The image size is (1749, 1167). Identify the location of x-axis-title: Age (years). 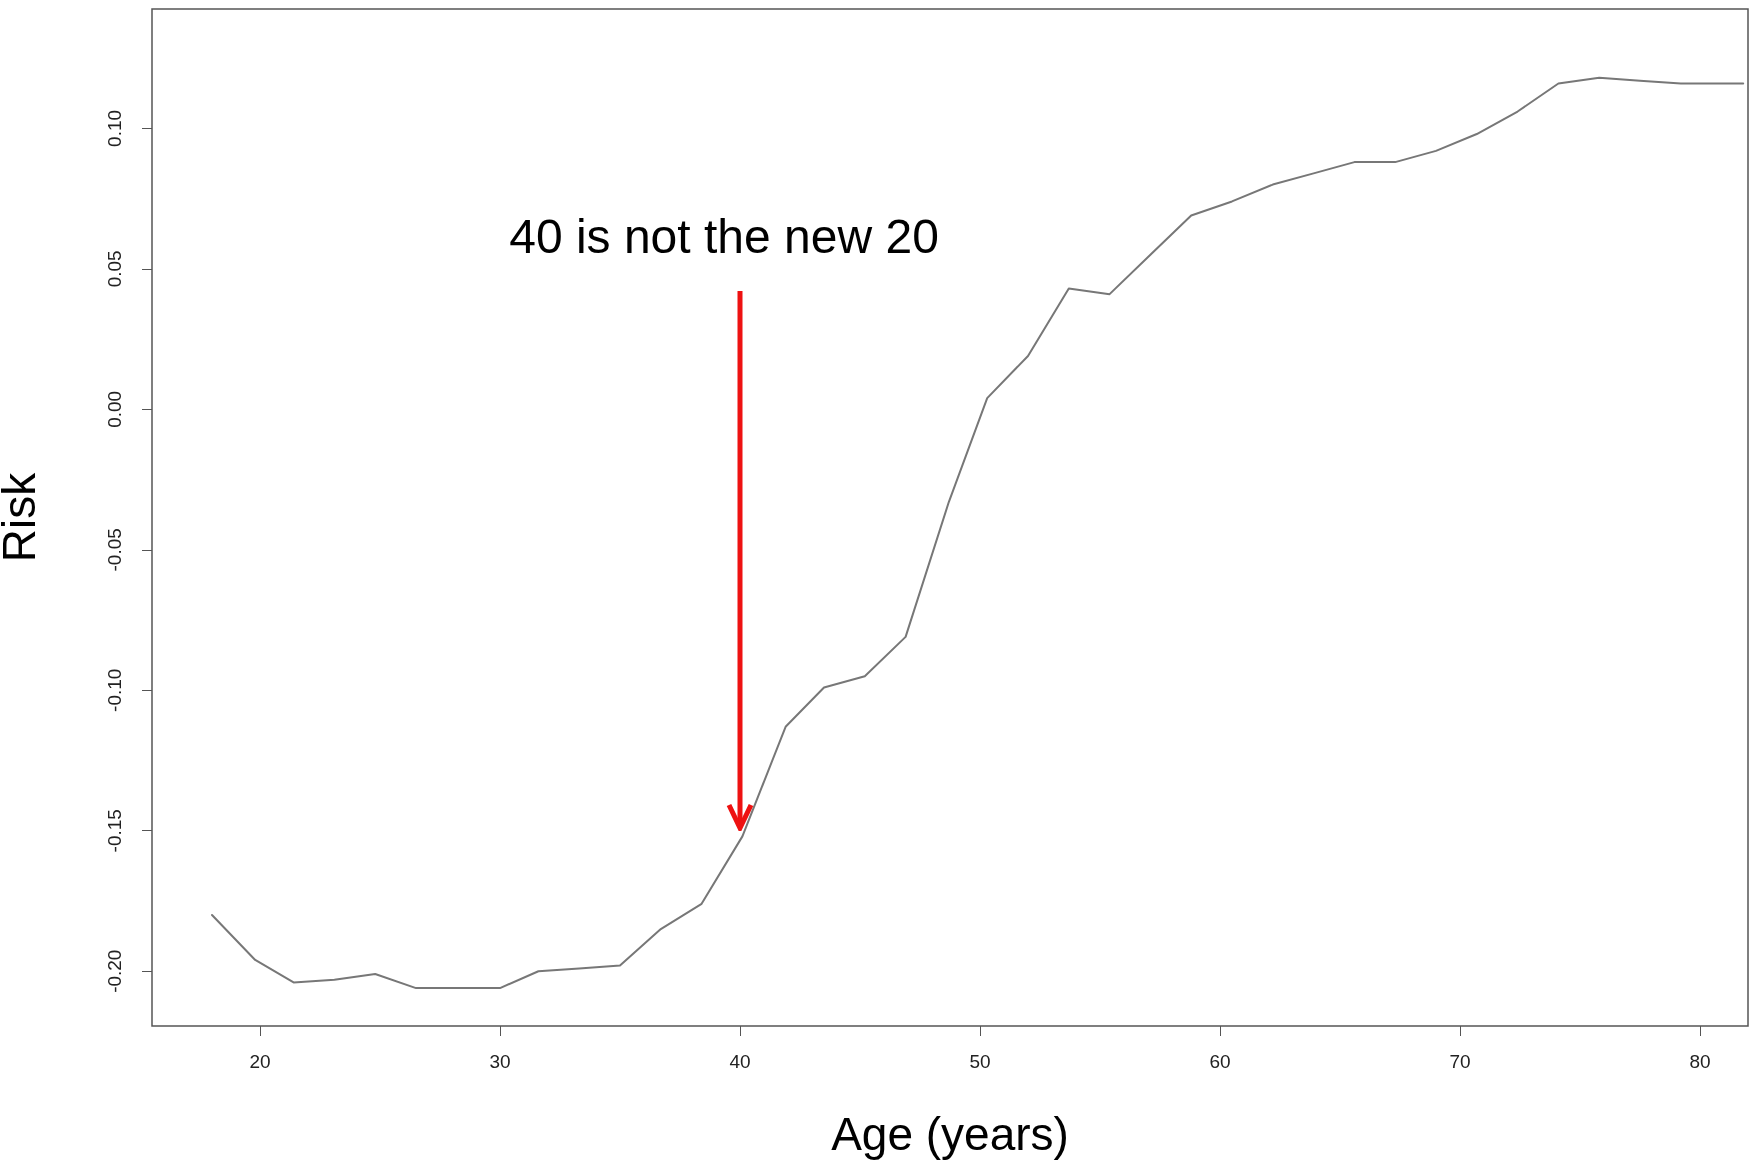
(950, 1134).